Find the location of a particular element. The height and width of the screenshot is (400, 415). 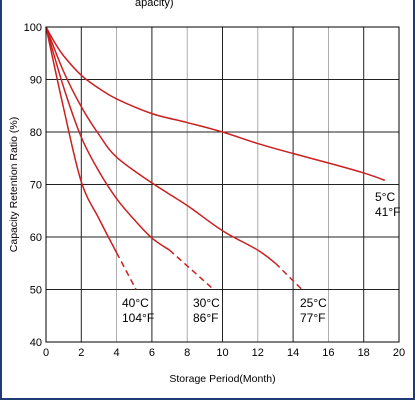

x-tick-label: 6 is located at coordinates (152, 353).